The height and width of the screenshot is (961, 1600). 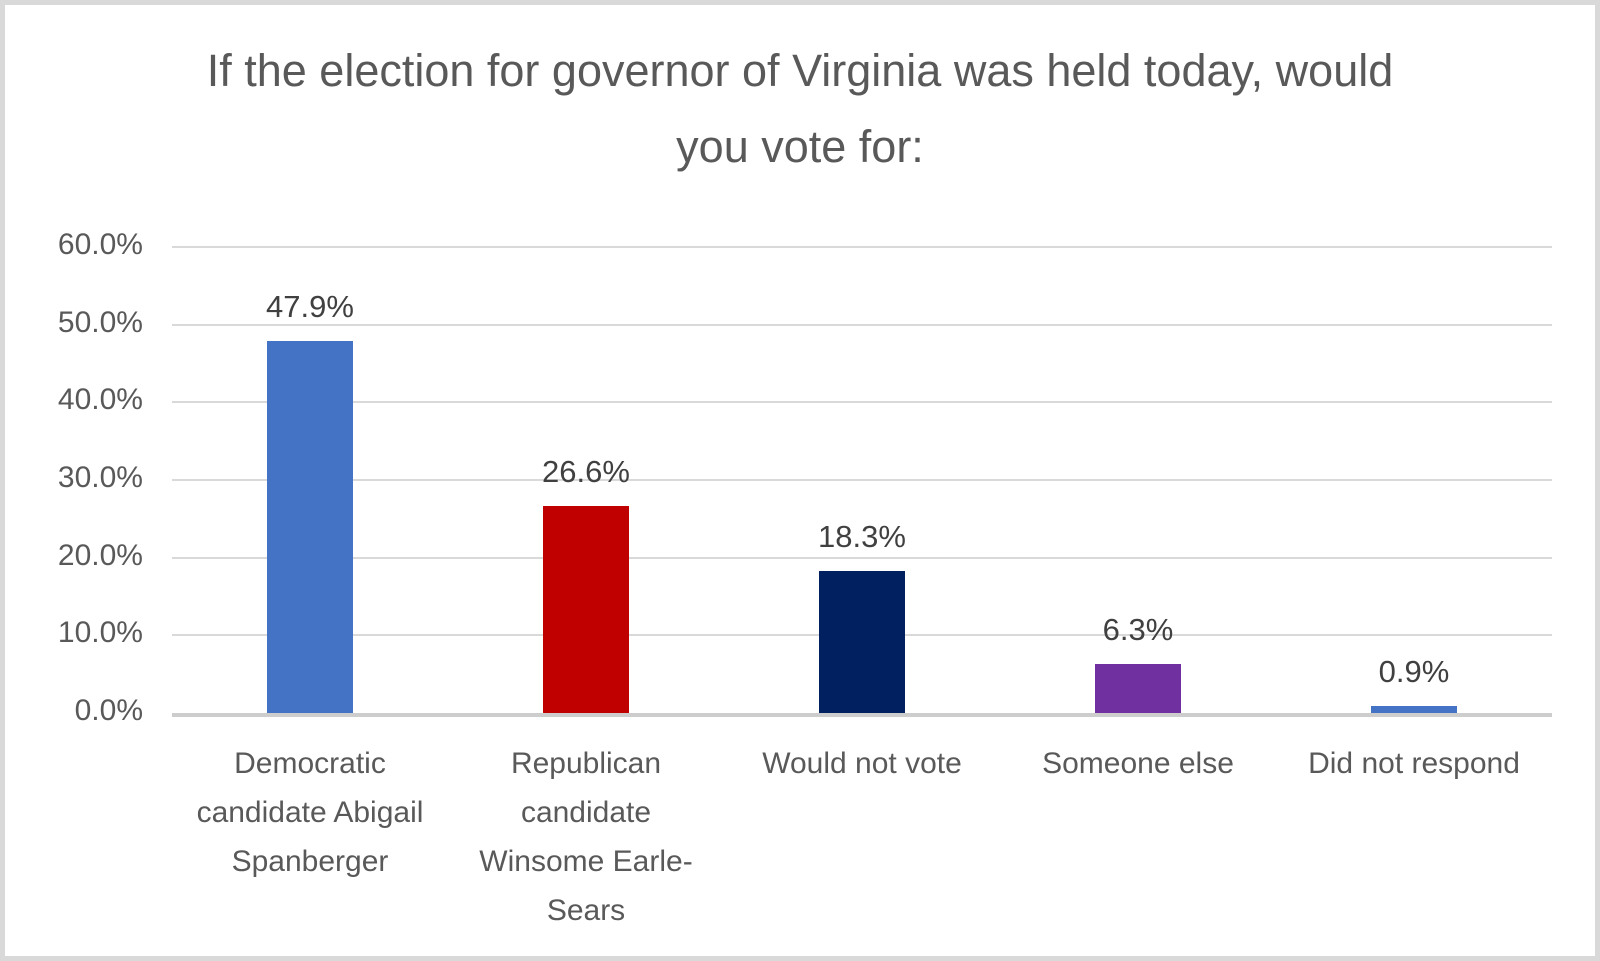 What do you see at coordinates (100, 555) in the screenshot?
I see `y-axis-tick-label: 20.0%` at bounding box center [100, 555].